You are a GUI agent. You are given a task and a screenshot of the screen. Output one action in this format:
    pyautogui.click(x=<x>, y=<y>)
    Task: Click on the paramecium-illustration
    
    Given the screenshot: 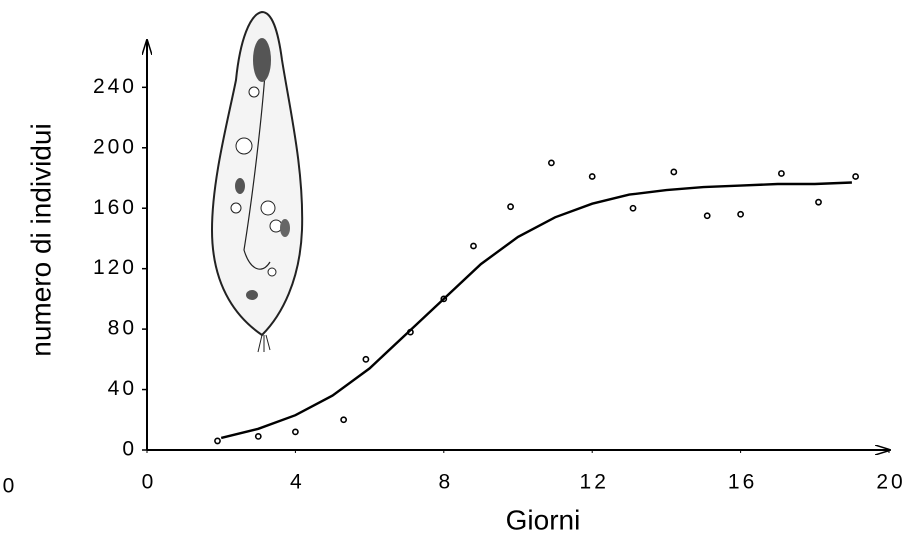 What is the action you would take?
    pyautogui.click(x=257, y=181)
    